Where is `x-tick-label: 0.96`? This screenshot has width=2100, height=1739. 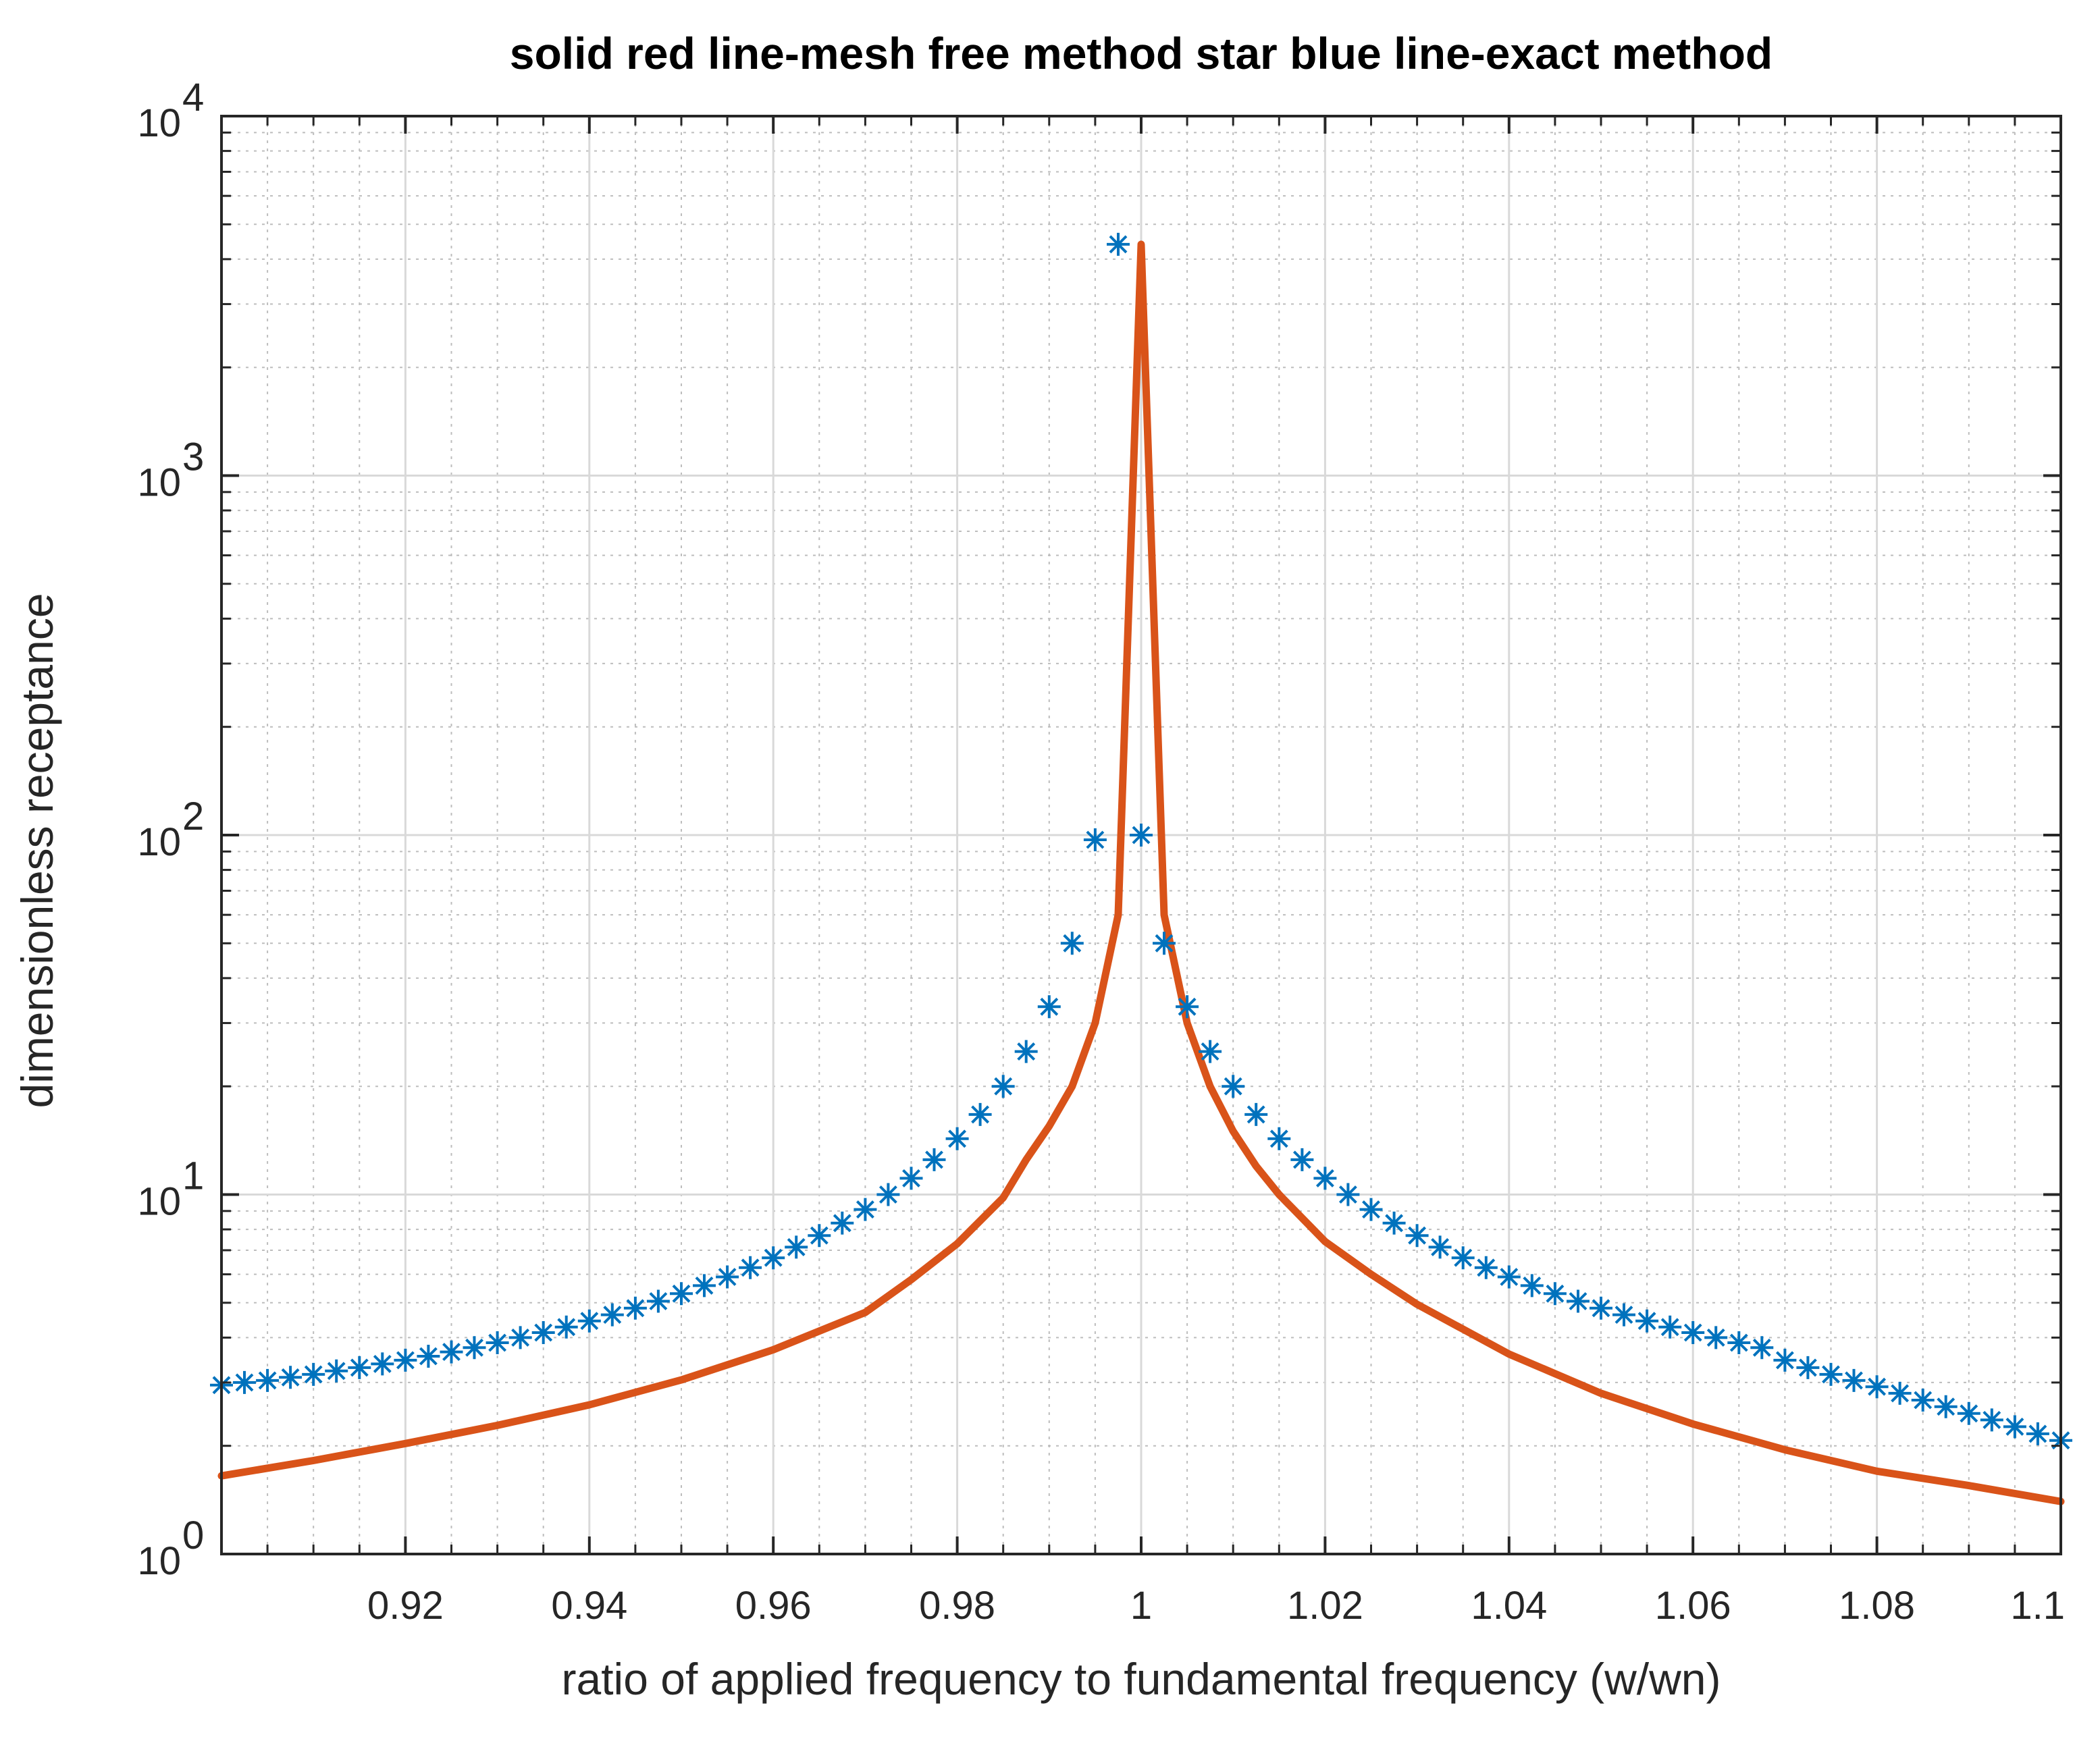
x-tick-label: 0.96 is located at coordinates (773, 1606).